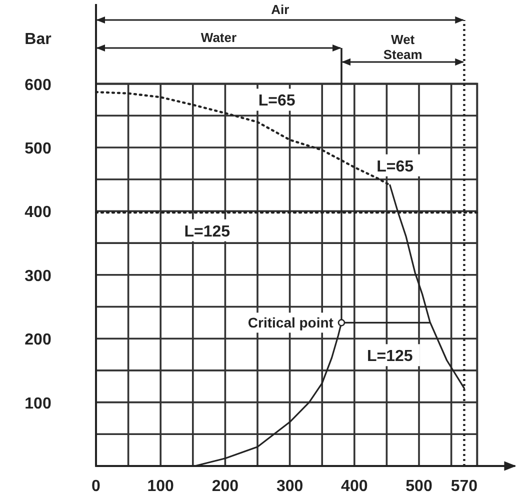 The width and height of the screenshot is (520, 497). What do you see at coordinates (402, 47) in the screenshot?
I see `text: Wet Steam` at bounding box center [402, 47].